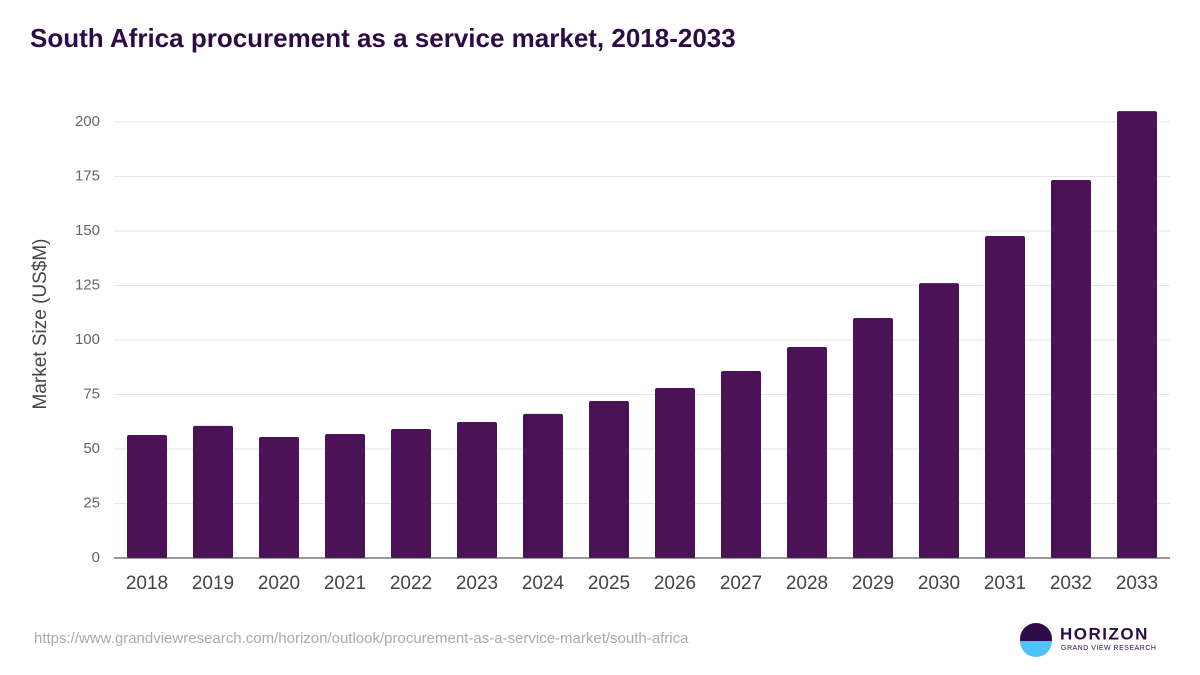  What do you see at coordinates (279, 583) in the screenshot?
I see `x-tick-label: 2020` at bounding box center [279, 583].